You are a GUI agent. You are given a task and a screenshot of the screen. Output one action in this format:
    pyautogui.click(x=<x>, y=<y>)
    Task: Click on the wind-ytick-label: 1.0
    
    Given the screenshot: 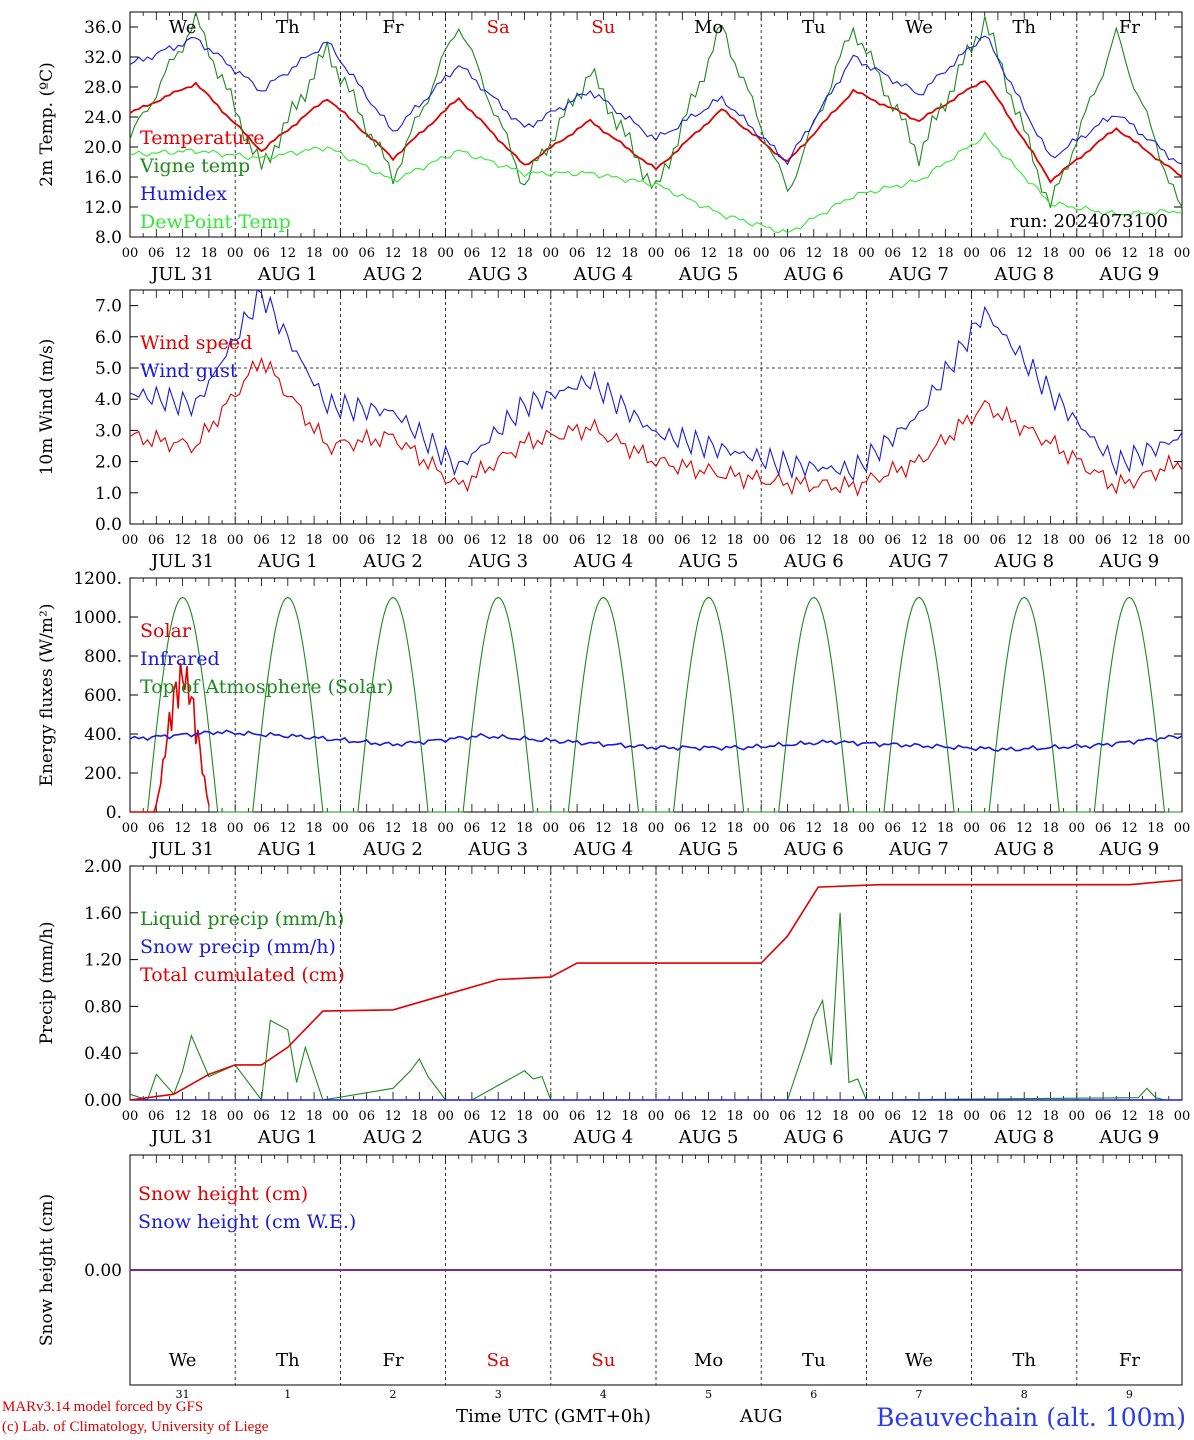 What is the action you would take?
    pyautogui.click(x=108, y=494)
    